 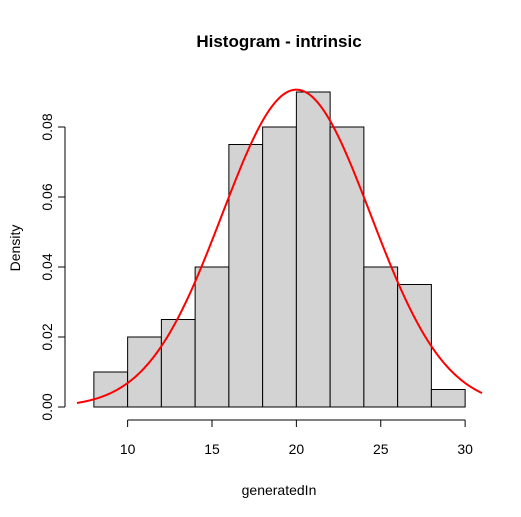 What do you see at coordinates (381, 449) in the screenshot?
I see `x-tick-label: 25` at bounding box center [381, 449].